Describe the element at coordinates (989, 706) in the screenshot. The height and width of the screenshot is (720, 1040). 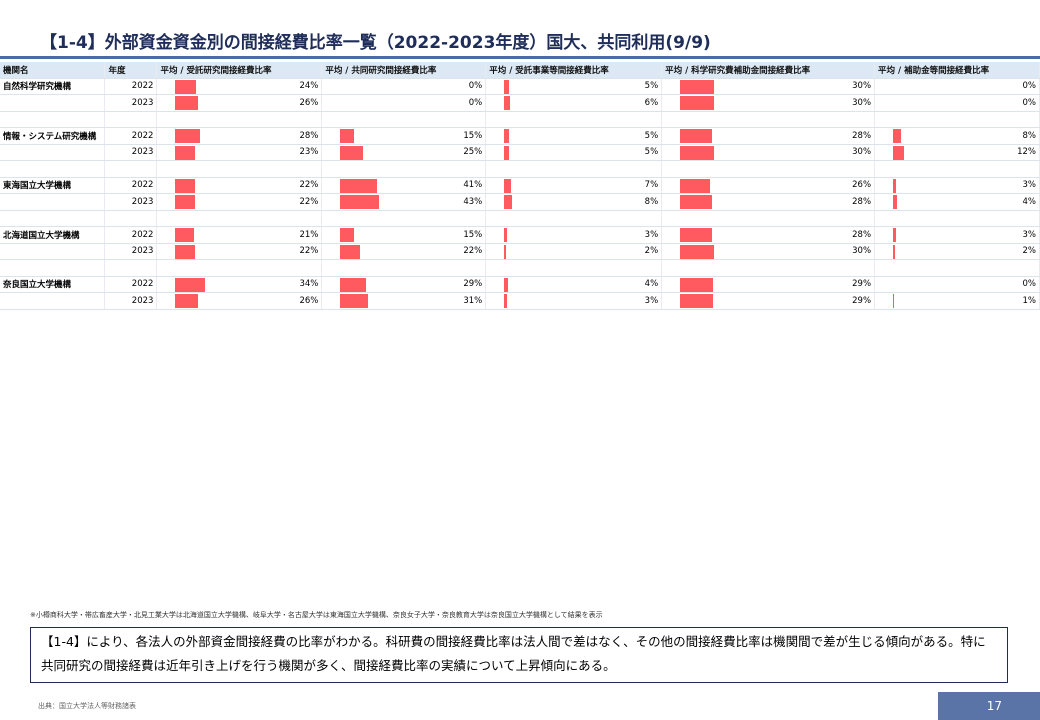
I see `page-number: 17` at that location.